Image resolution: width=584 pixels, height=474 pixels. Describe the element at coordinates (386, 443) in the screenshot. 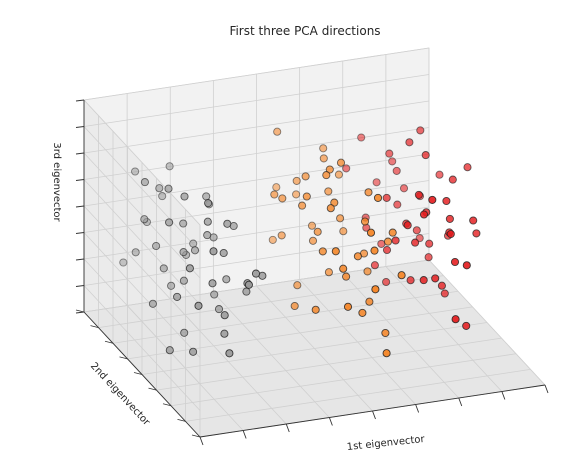

I see `x-axis-label: 1st eigenvector` at that location.